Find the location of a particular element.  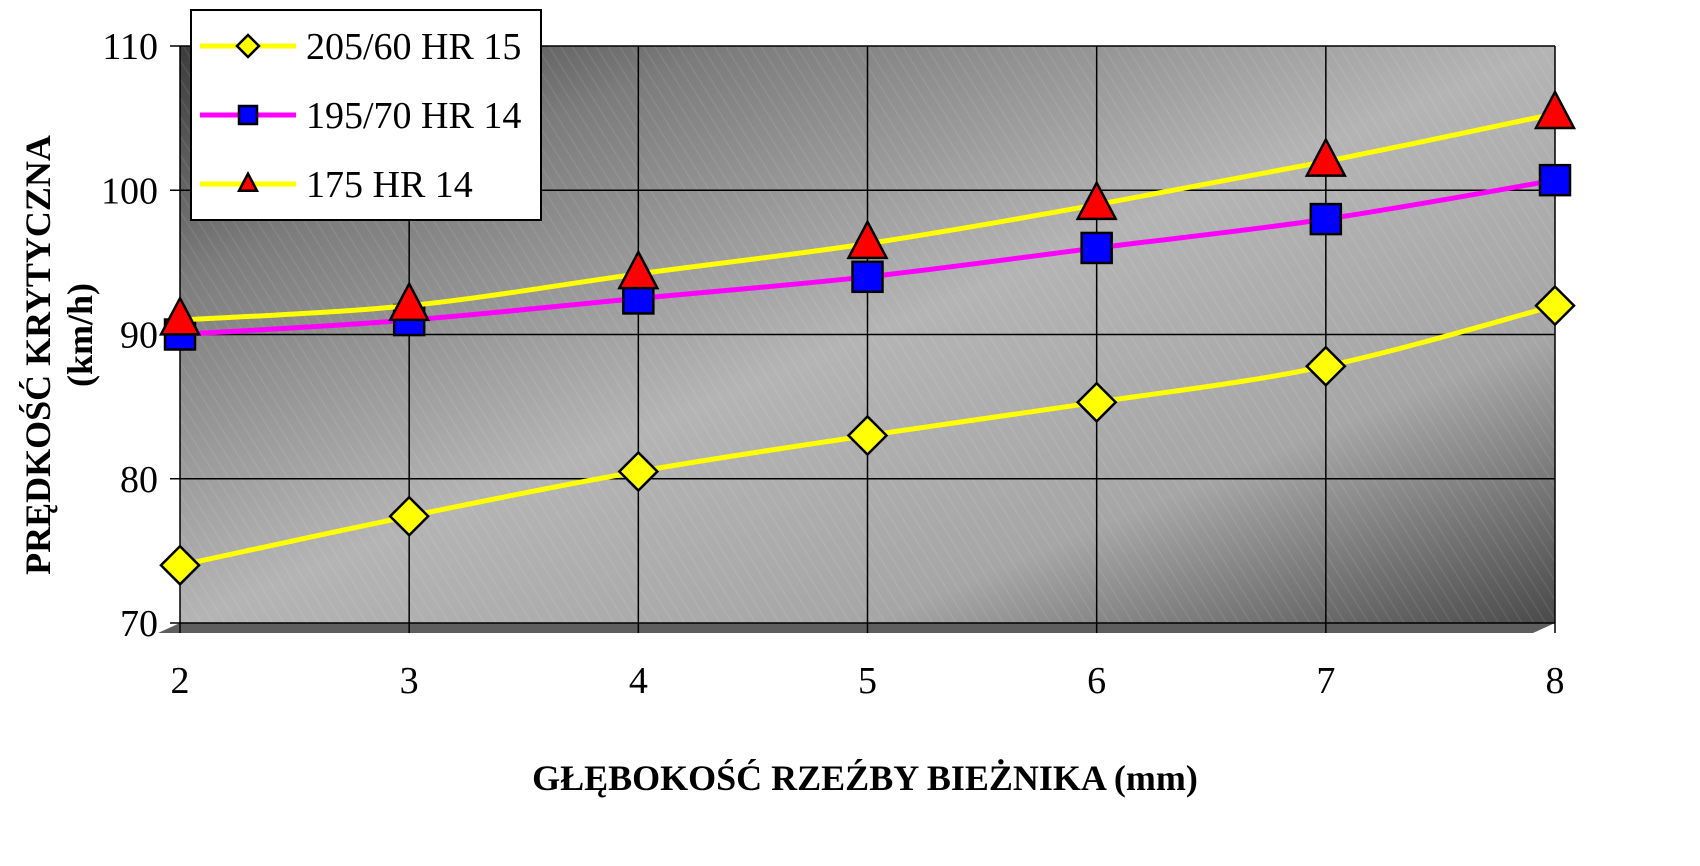

legend-swatch-triangle is located at coordinates (248, 181).